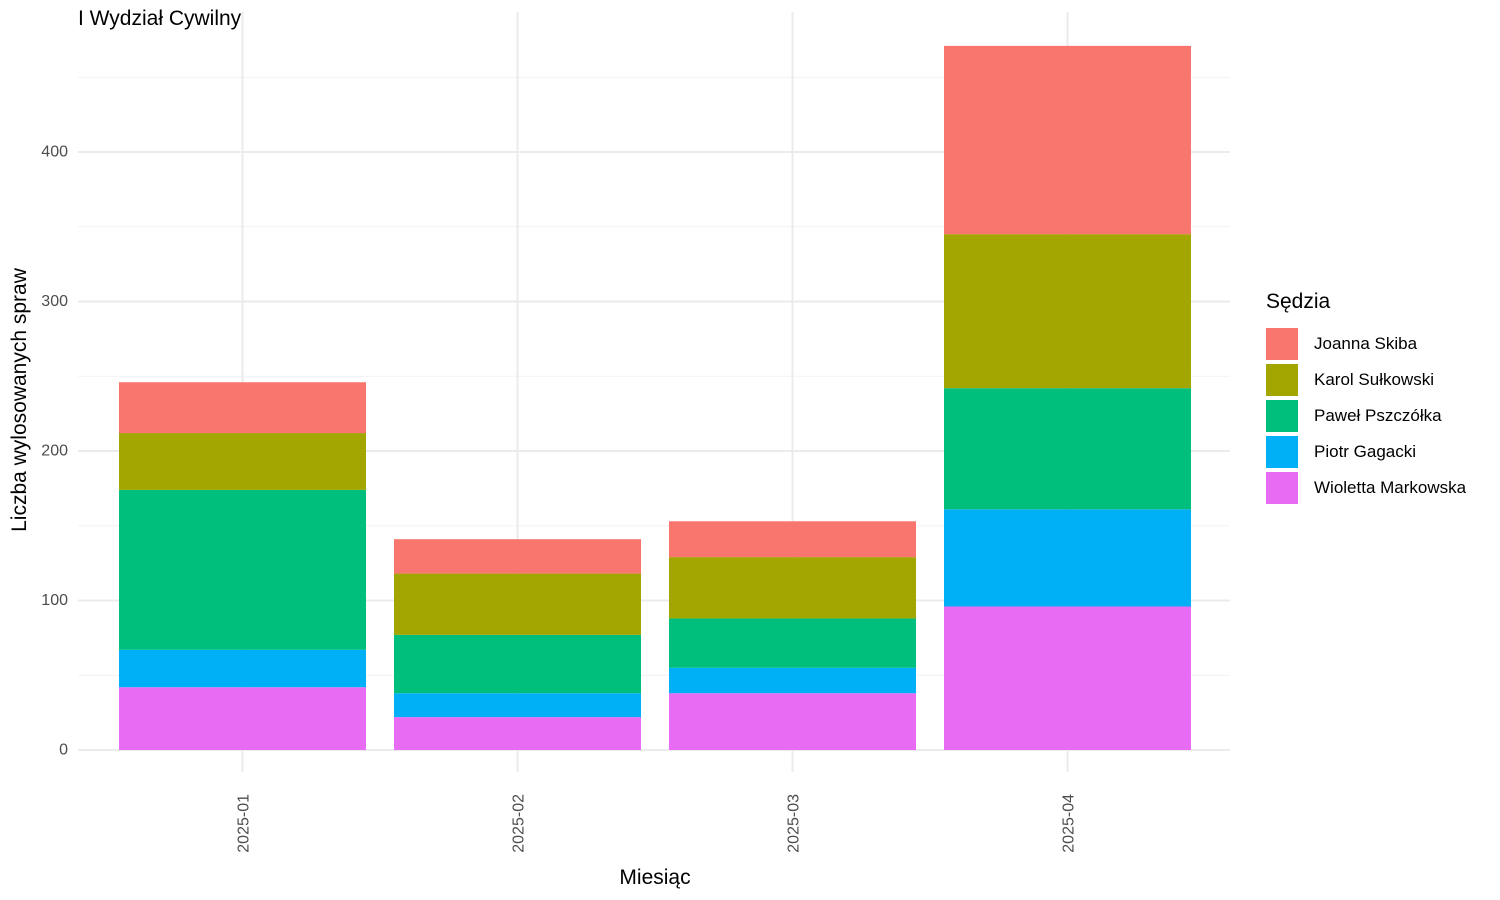 The width and height of the screenshot is (1500, 900). Describe the element at coordinates (244, 823) in the screenshot. I see `x-tick-label: 2025-01` at that location.